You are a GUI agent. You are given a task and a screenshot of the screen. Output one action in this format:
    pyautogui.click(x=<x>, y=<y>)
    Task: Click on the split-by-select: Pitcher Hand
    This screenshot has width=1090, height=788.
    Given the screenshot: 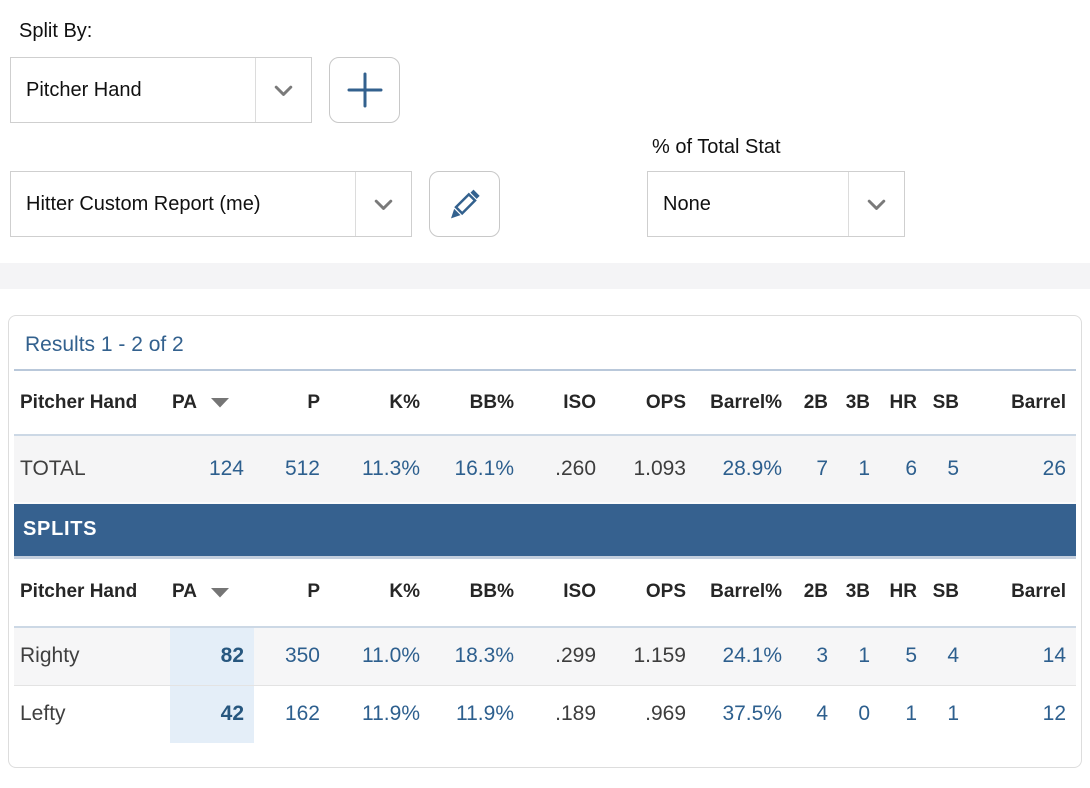 What is the action you would take?
    pyautogui.click(x=161, y=90)
    